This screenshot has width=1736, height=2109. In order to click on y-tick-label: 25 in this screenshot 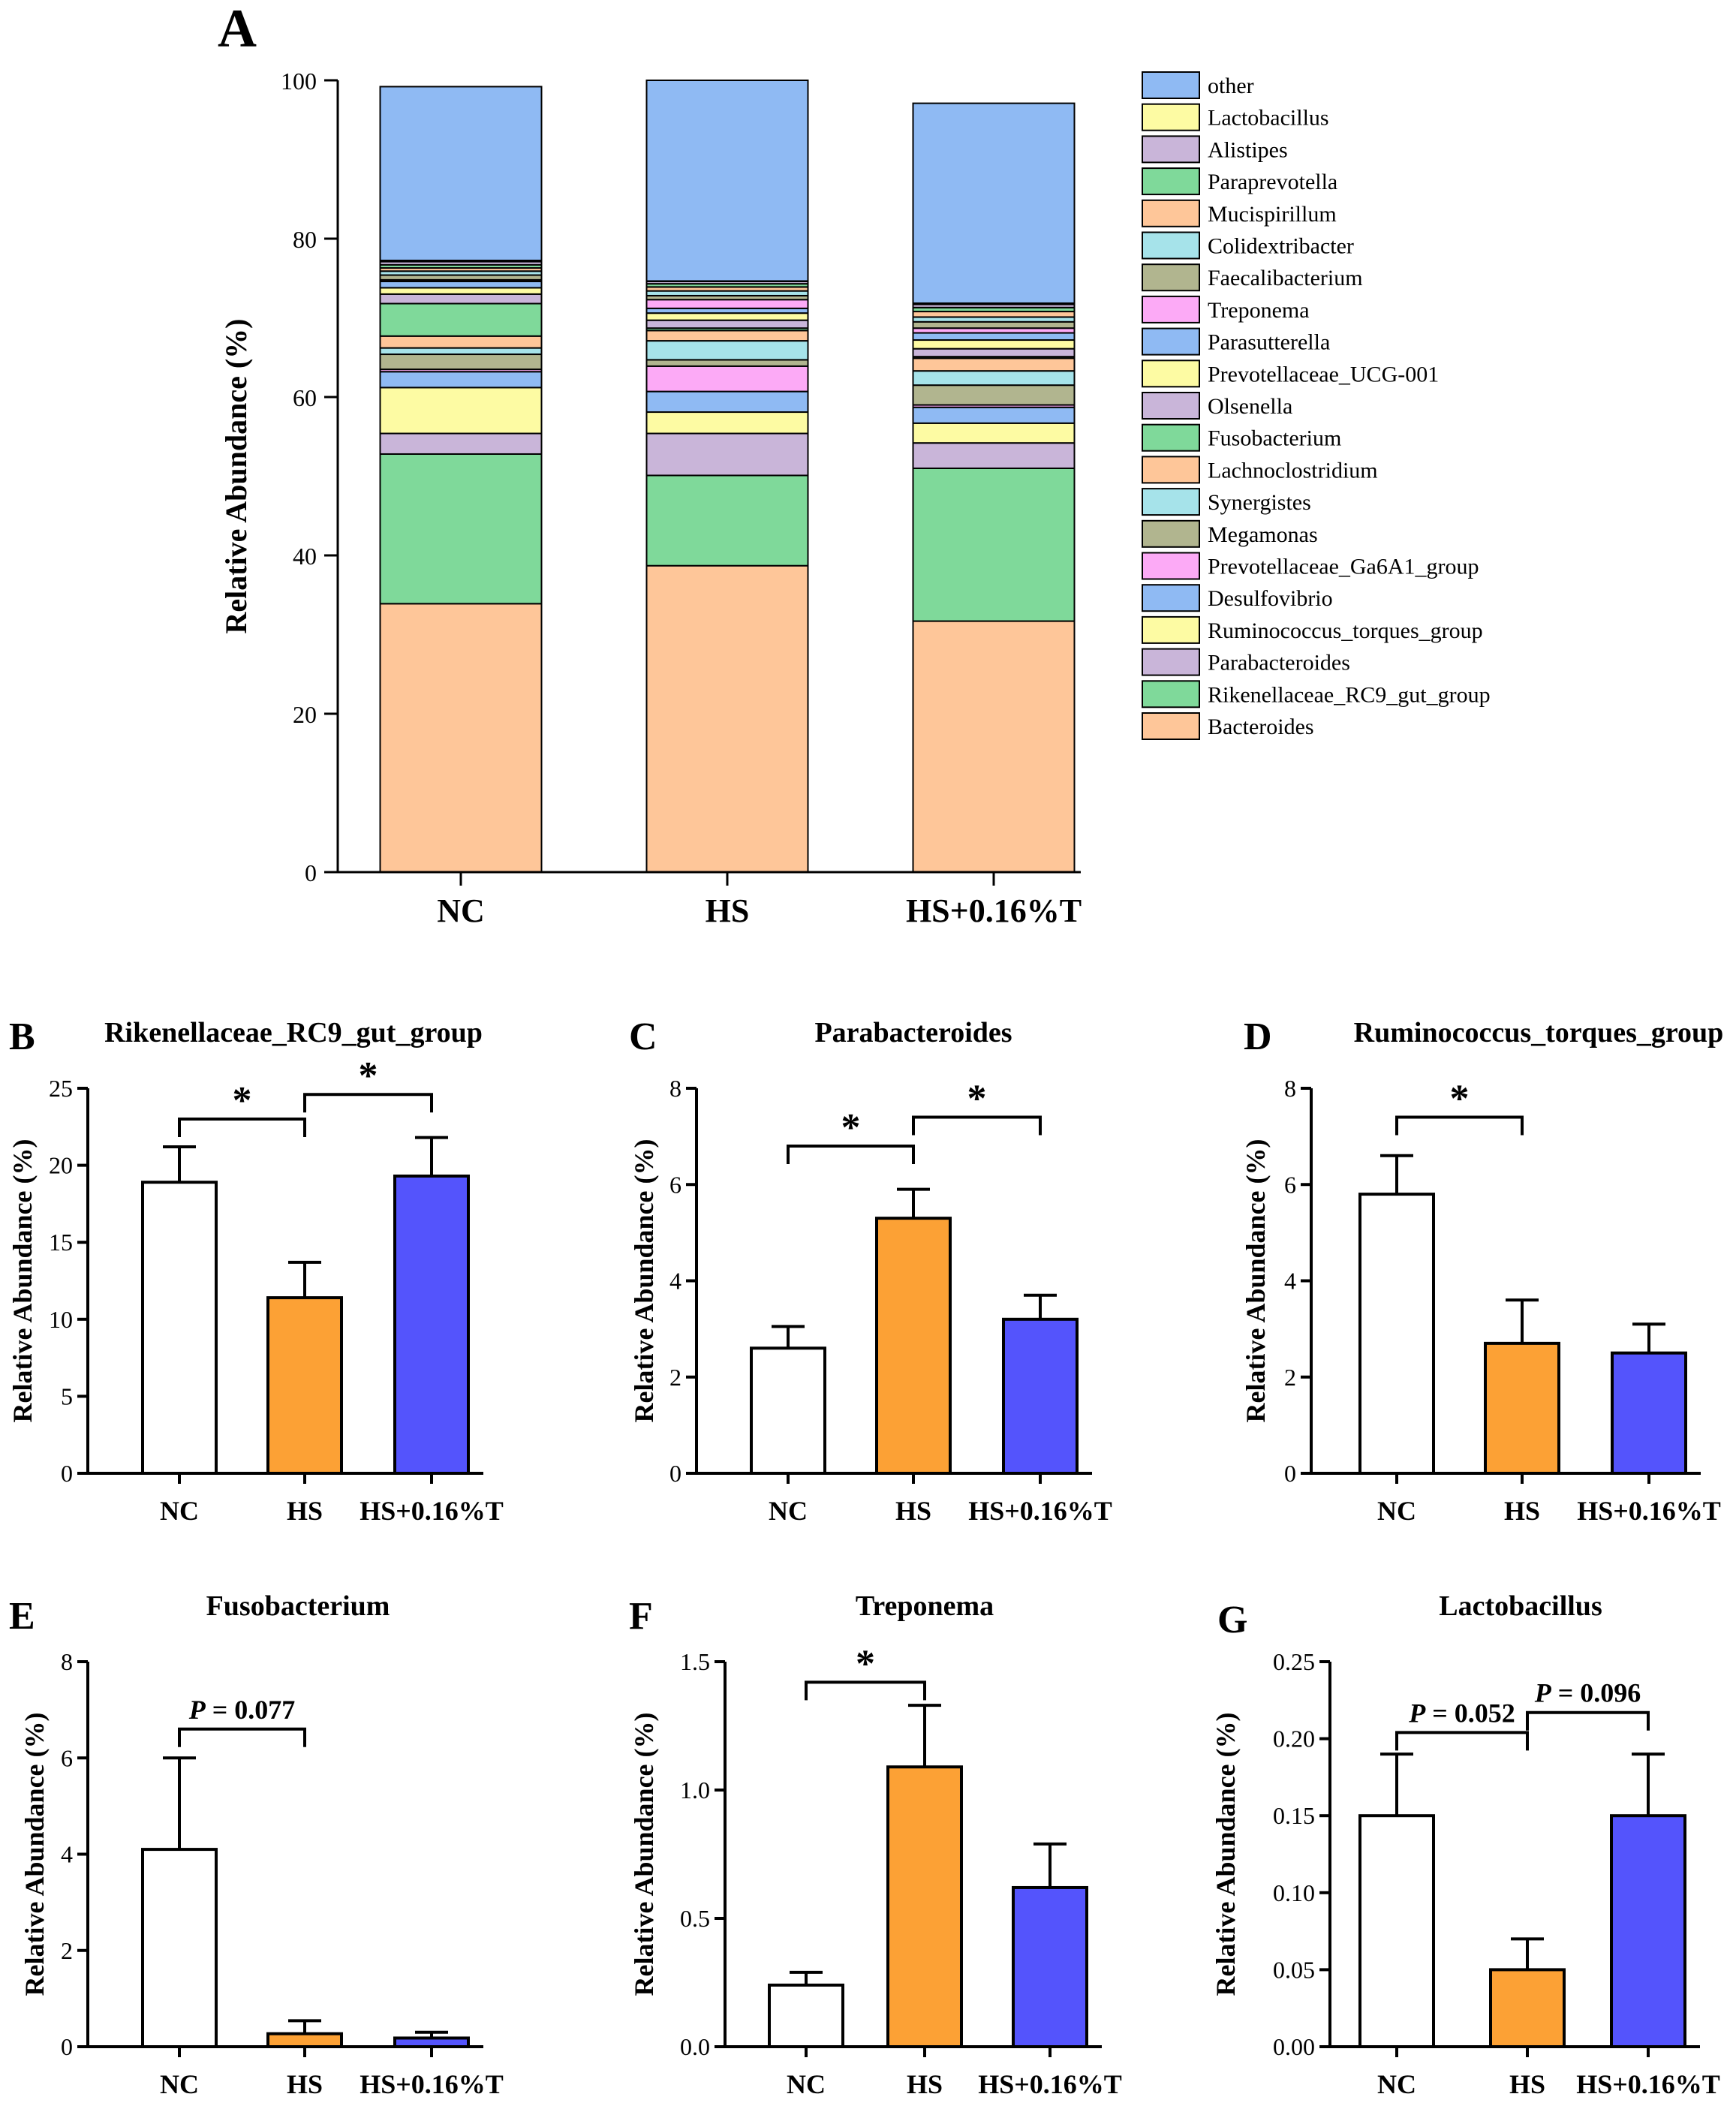, I will do `click(61, 1088)`.